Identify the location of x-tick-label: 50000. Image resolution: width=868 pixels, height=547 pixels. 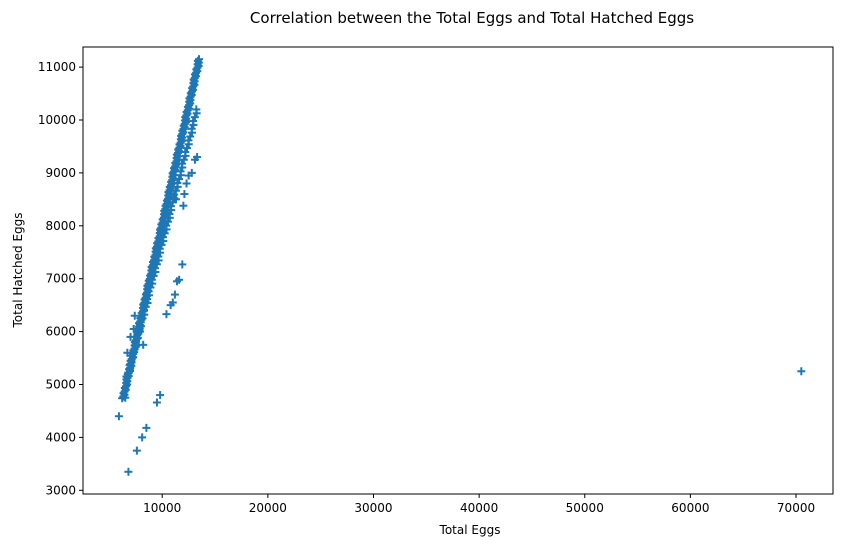
(585, 508).